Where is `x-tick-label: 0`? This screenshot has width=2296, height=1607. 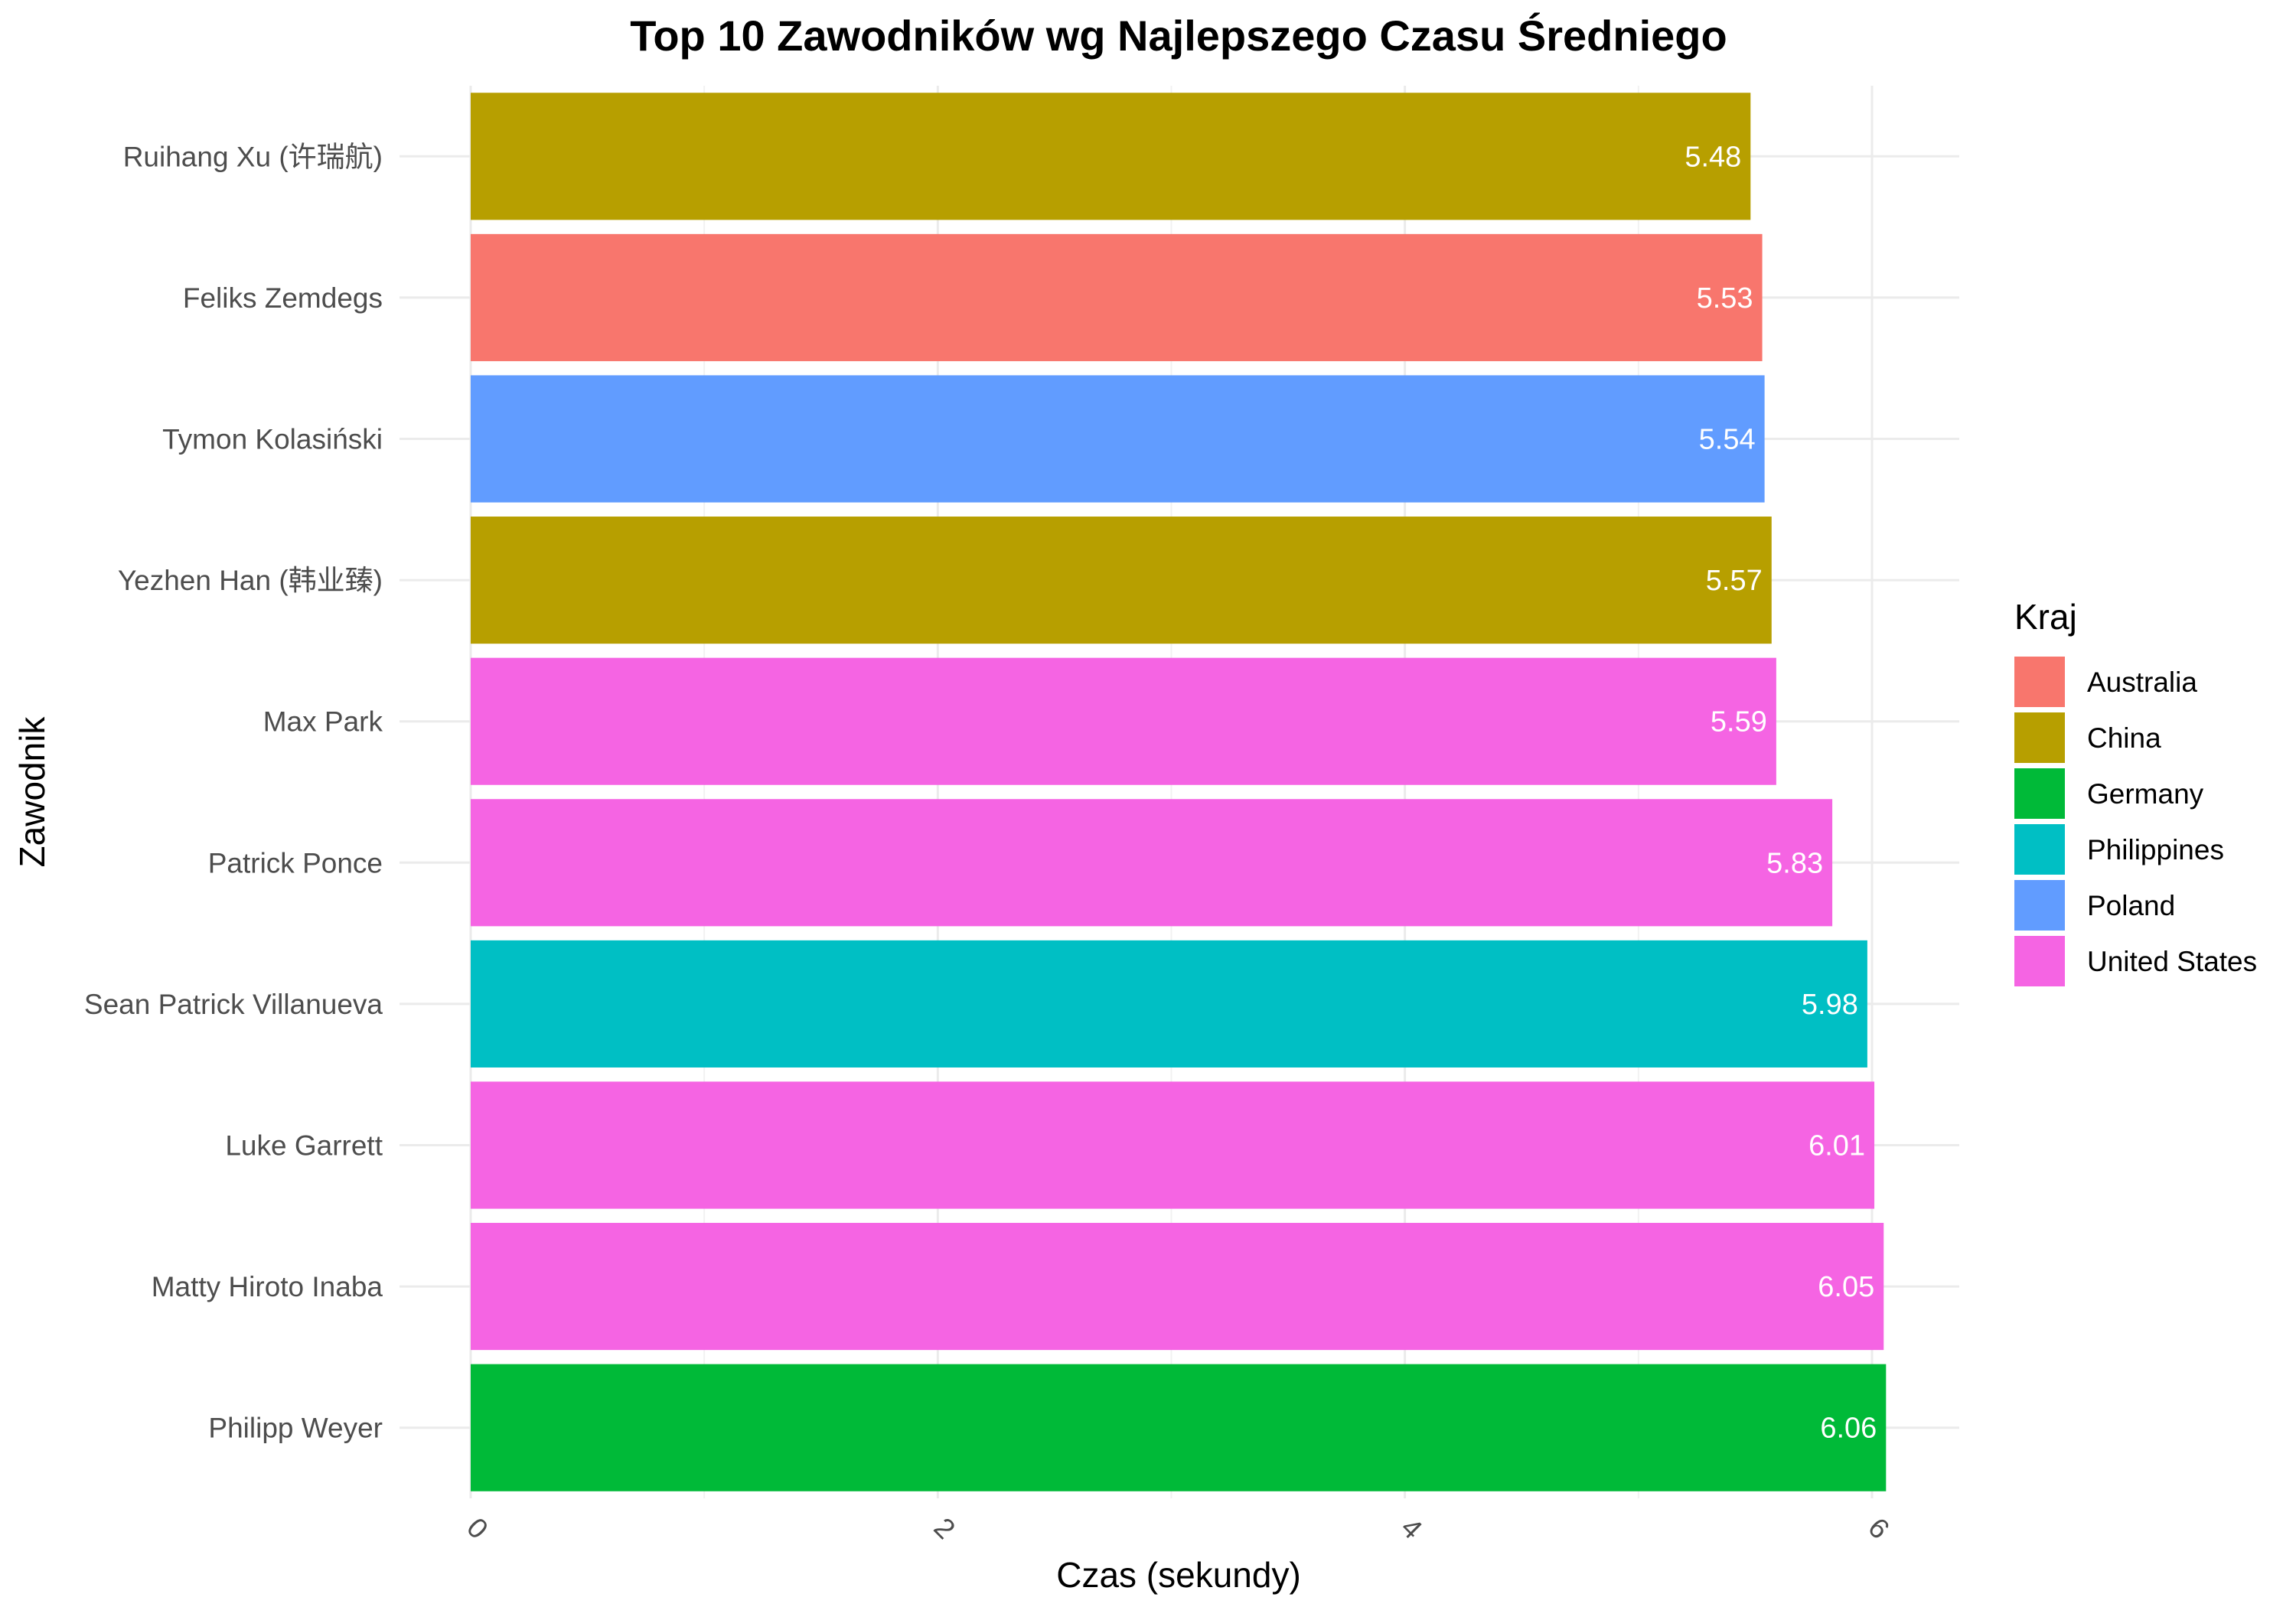
x-tick-label: 0 is located at coordinates (477, 1528).